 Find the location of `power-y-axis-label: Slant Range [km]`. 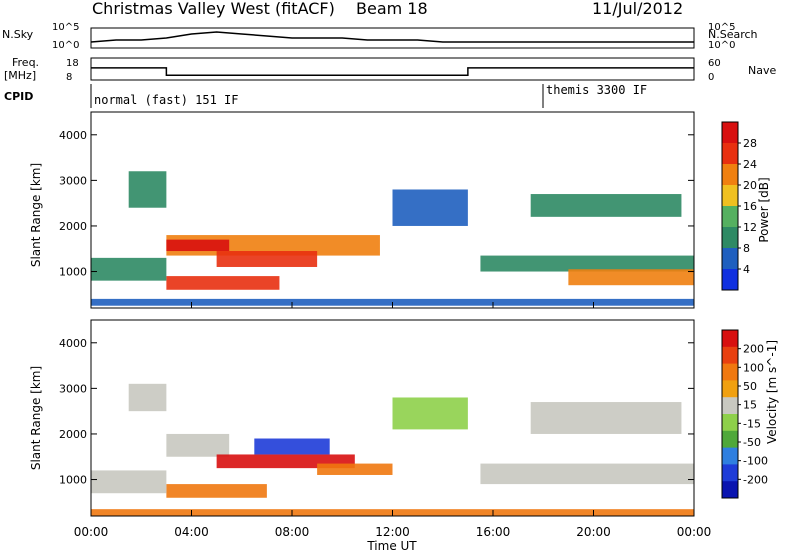

power-y-axis-label: Slant Range [km] is located at coordinates (36, 215).